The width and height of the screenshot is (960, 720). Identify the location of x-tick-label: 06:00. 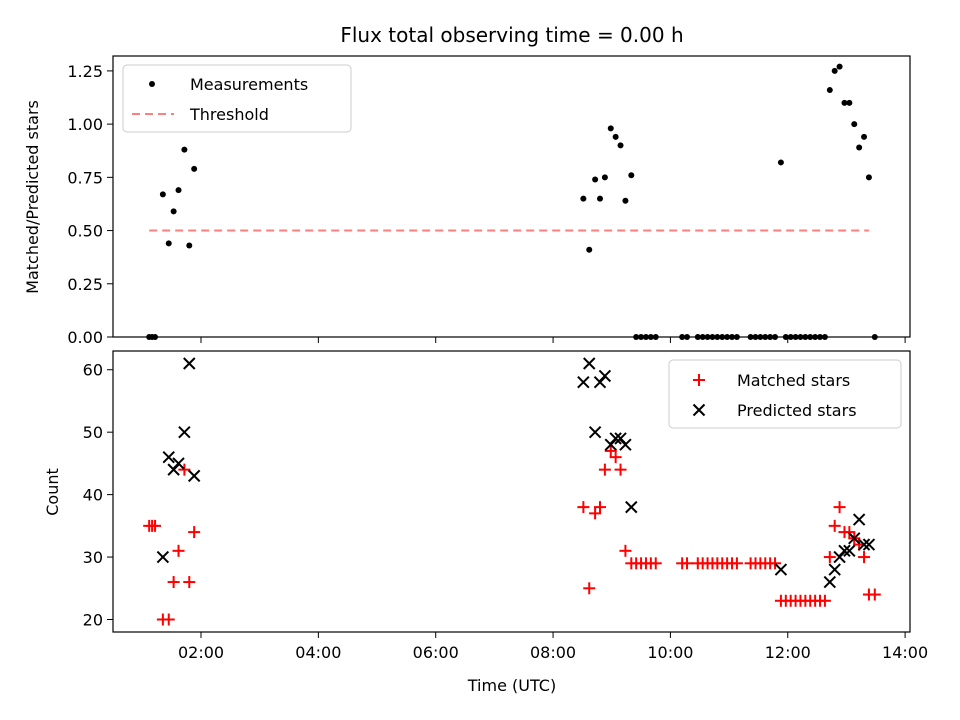
(436, 652).